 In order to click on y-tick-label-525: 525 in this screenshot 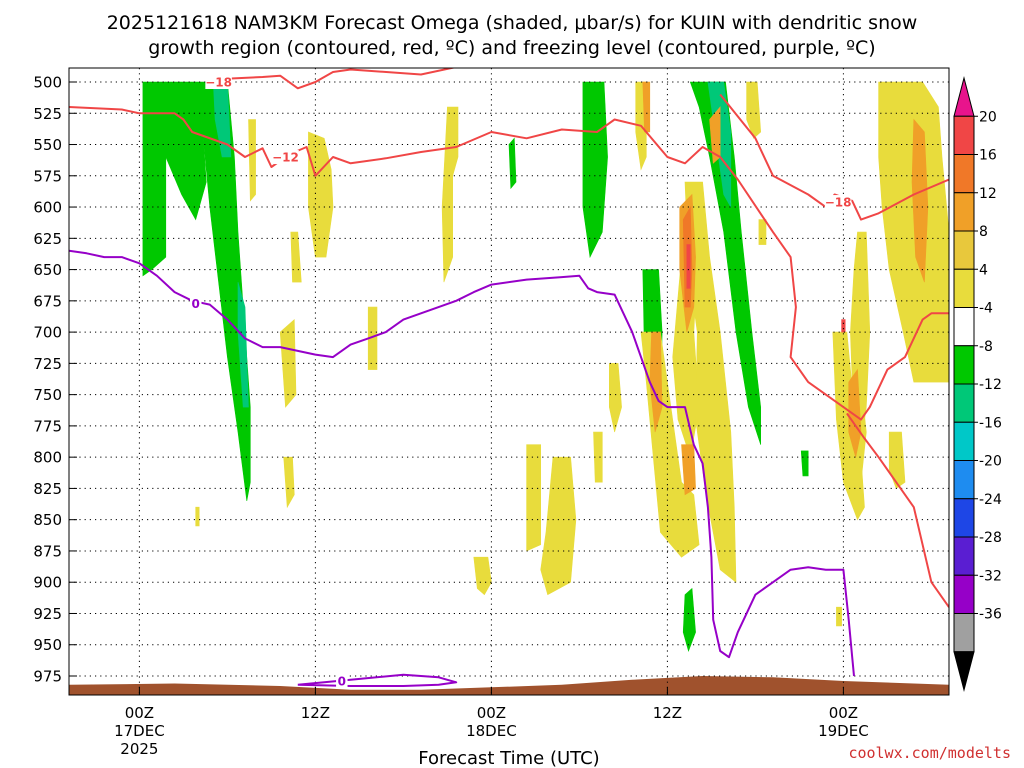, I will do `click(47, 114)`.